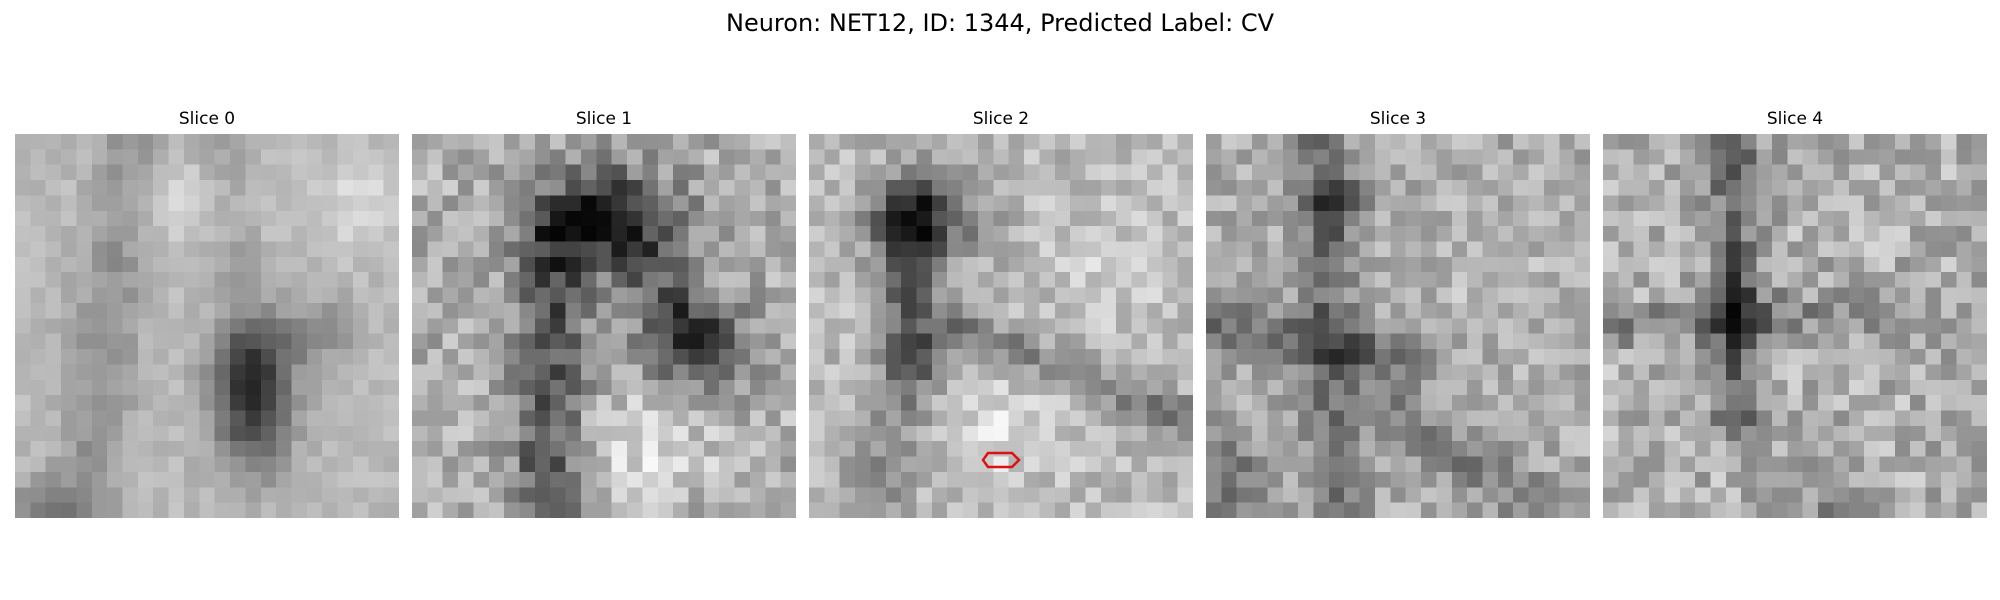 The width and height of the screenshot is (2000, 600). I want to click on slice-title: Slice 1, so click(604, 119).